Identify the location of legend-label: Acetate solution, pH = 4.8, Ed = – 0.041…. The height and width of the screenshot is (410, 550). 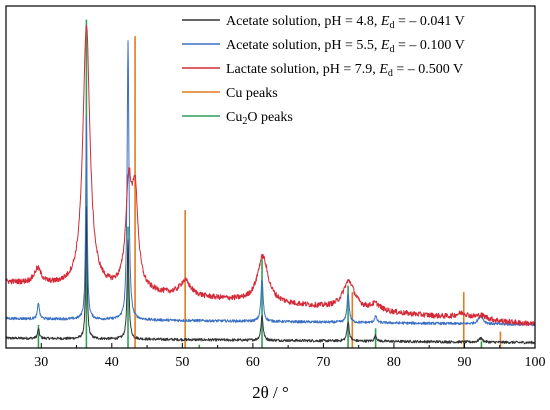
(345, 22).